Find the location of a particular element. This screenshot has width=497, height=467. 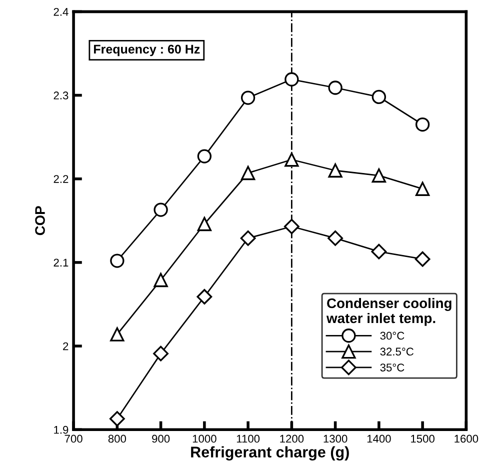

y-tick-label: 2.1 is located at coordinates (61, 262).